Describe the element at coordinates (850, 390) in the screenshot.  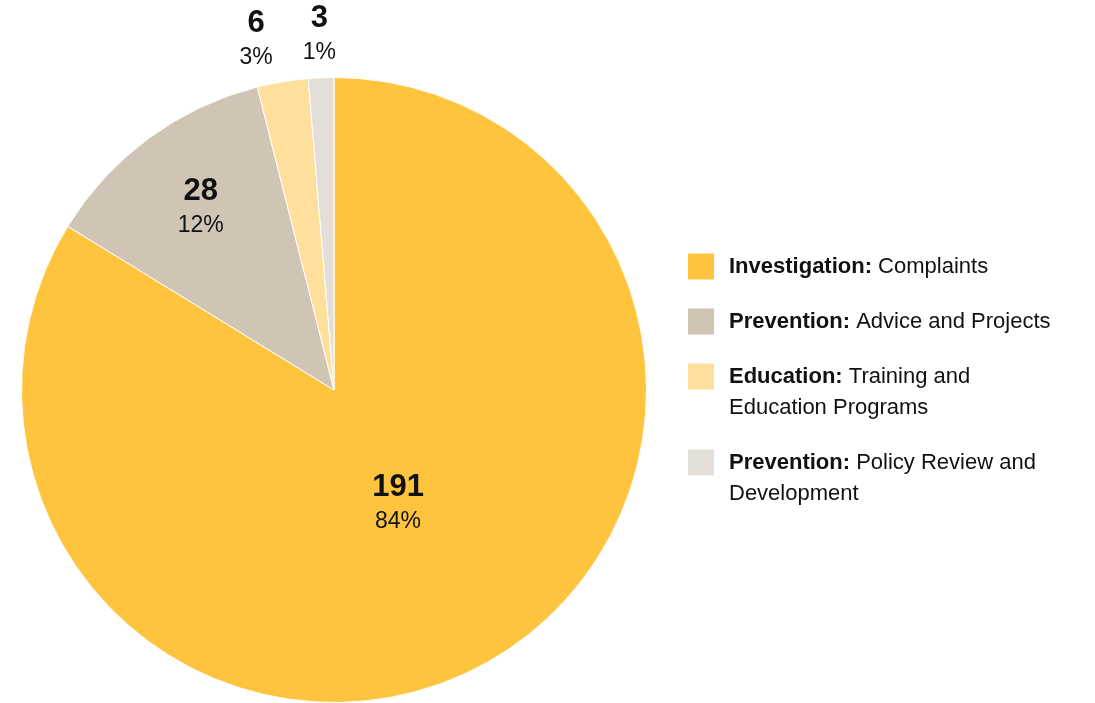
I see `legend-label: Education: Training and Education Programs` at that location.